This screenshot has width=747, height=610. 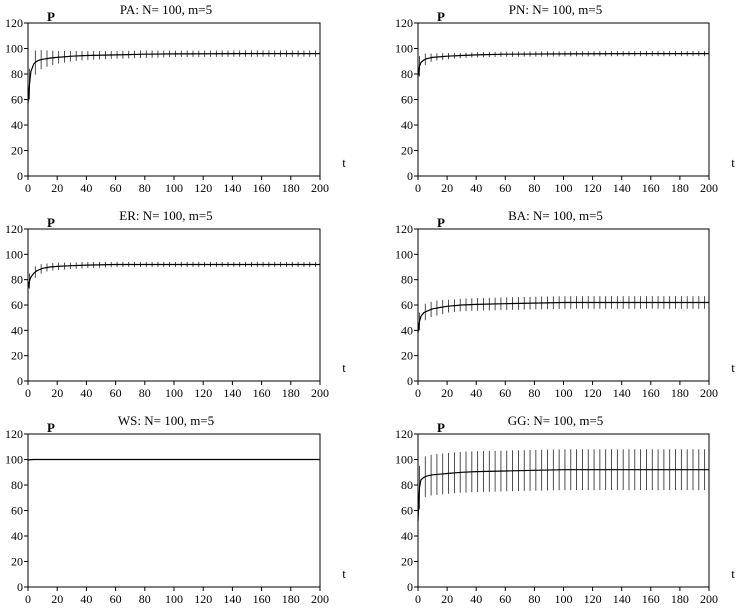 I want to click on chart-title: ER: N= 100, m=5, so click(x=165, y=215).